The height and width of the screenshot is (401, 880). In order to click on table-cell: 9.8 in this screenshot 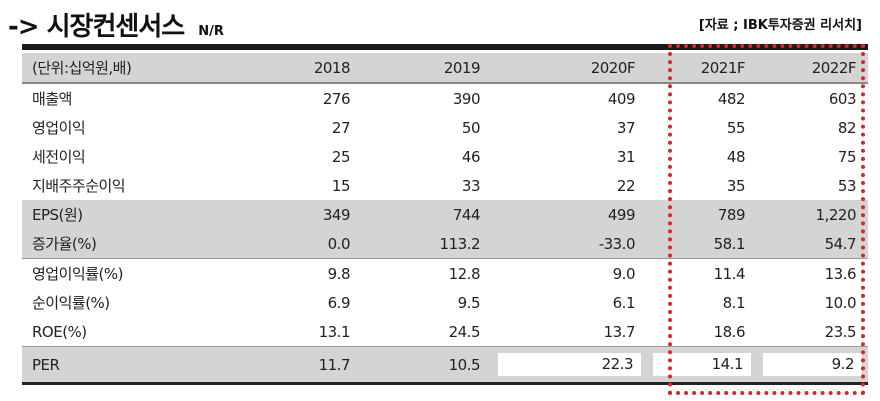, I will do `click(339, 273)`.